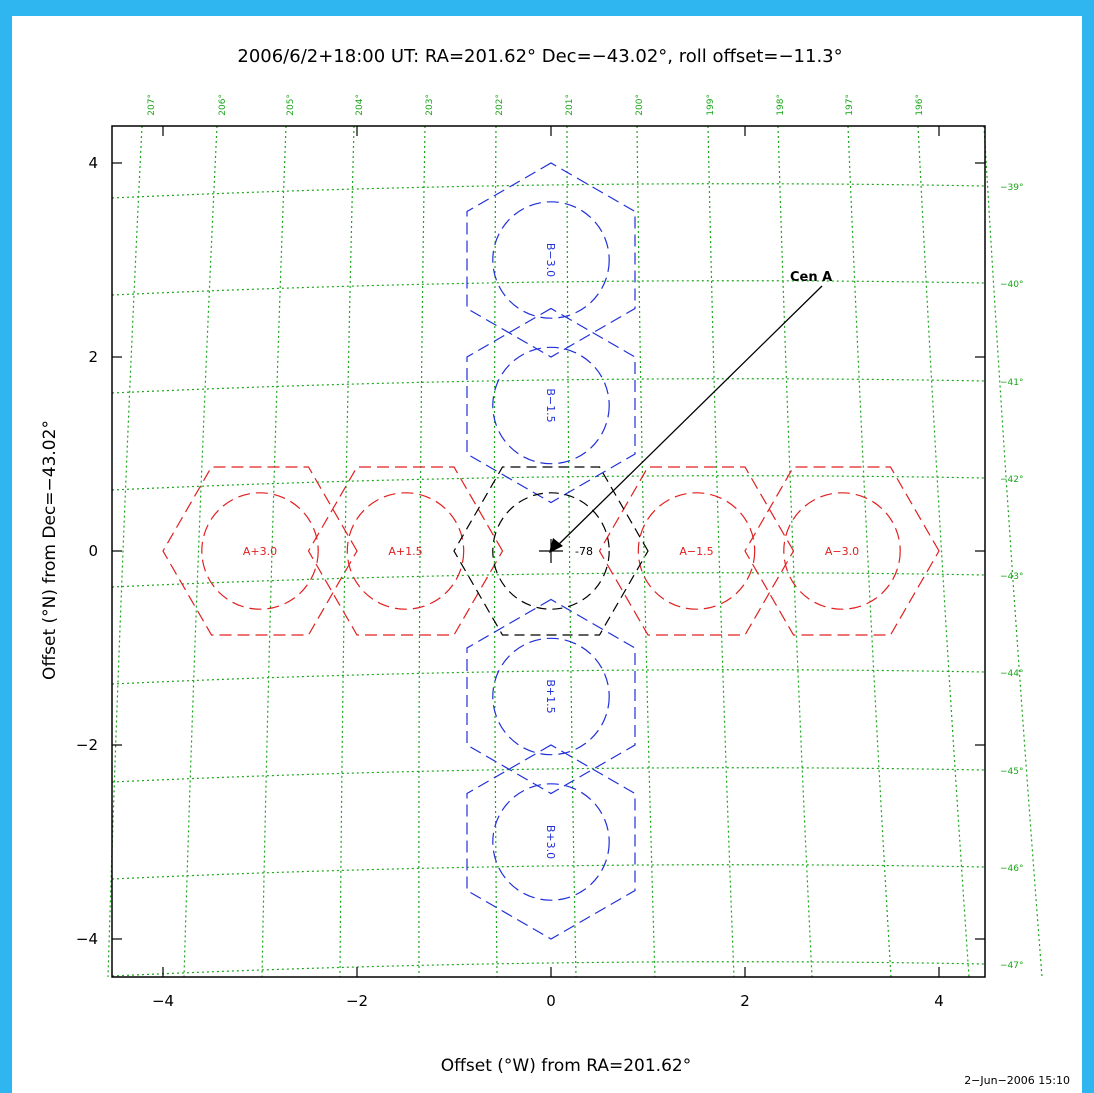 This screenshot has width=1094, height=1093. What do you see at coordinates (781, 105) in the screenshot?
I see `ra-grid-label: 198°` at bounding box center [781, 105].